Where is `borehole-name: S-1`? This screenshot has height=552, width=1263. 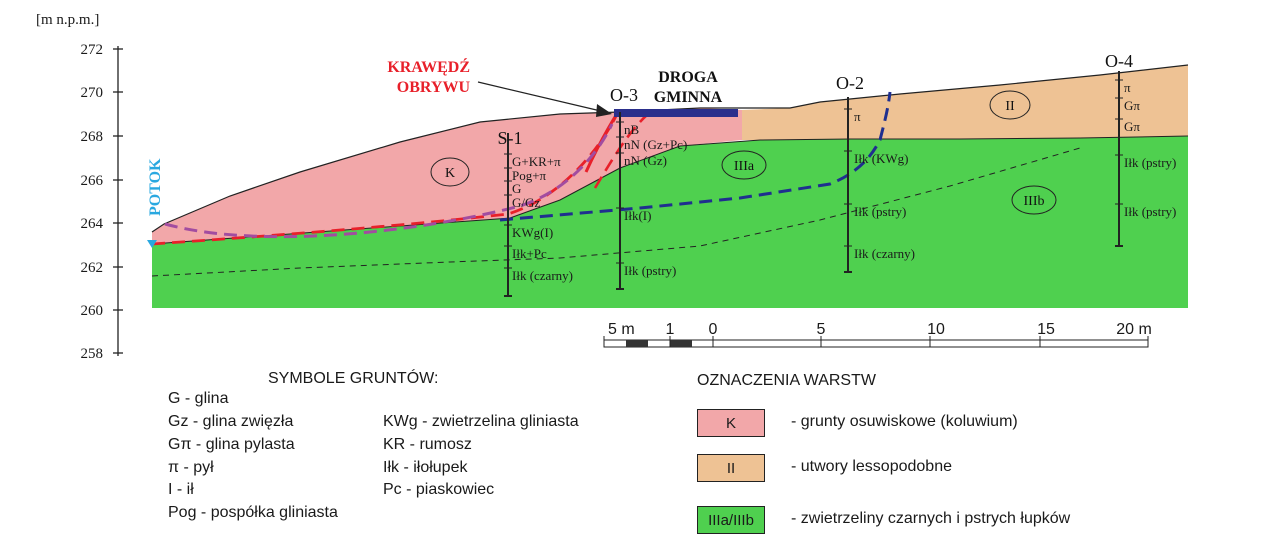
borehole-name: S-1 is located at coordinates (509, 138).